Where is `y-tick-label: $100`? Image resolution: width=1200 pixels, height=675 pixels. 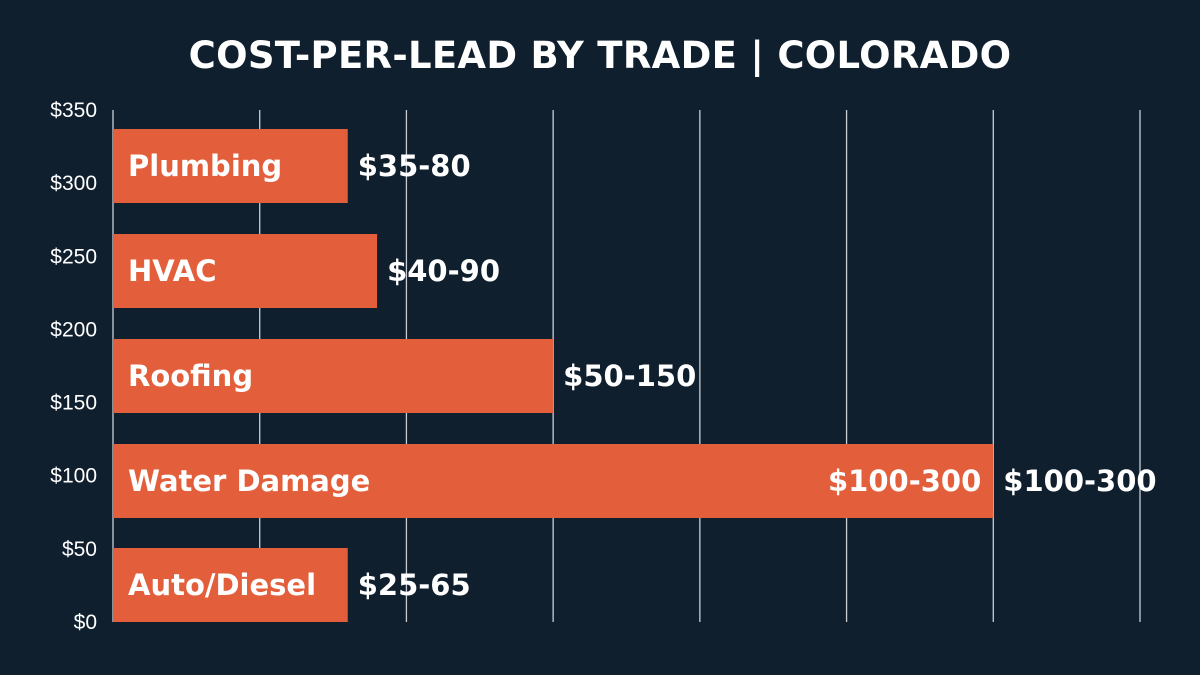
y-tick-label: $100 is located at coordinates (73, 476).